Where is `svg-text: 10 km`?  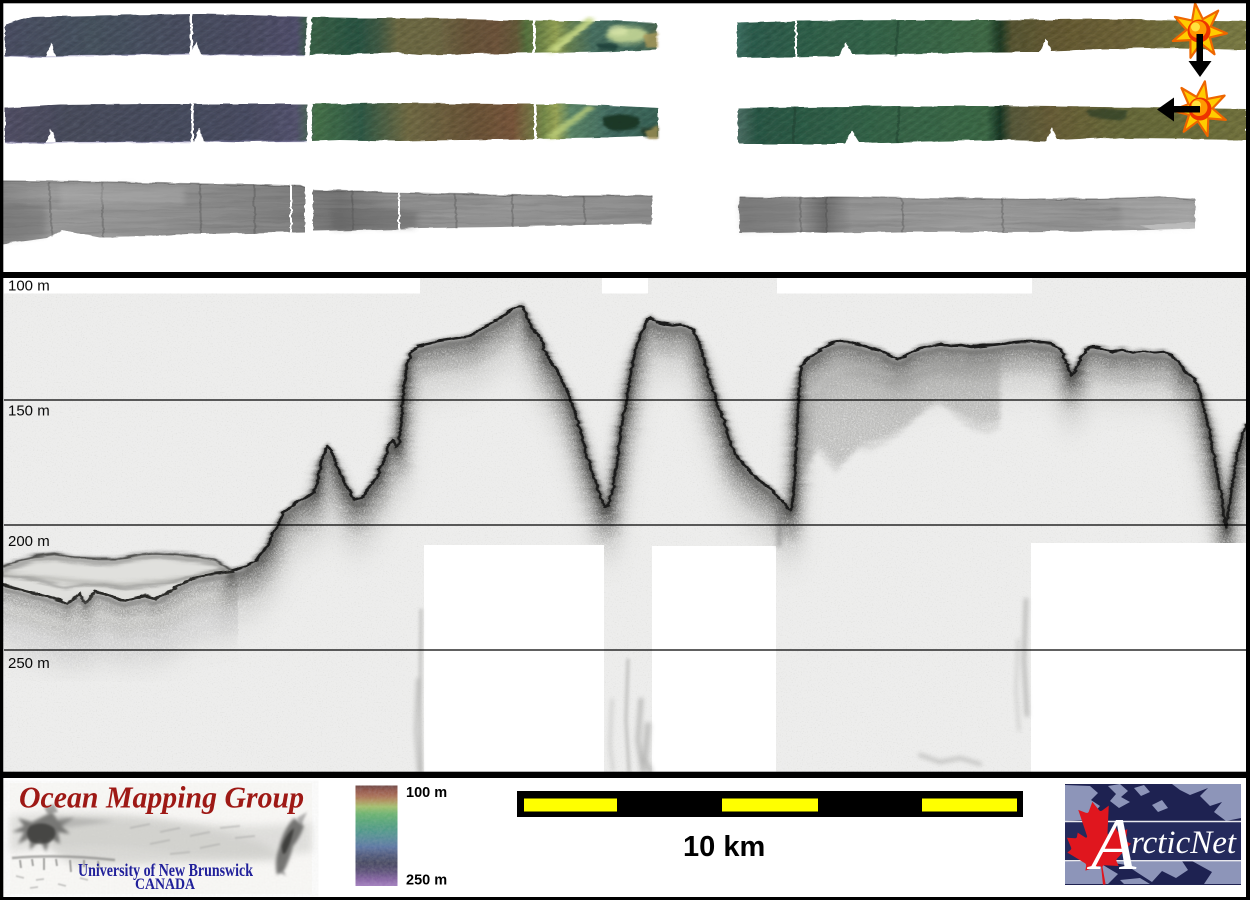 svg-text: 10 km is located at coordinates (724, 847).